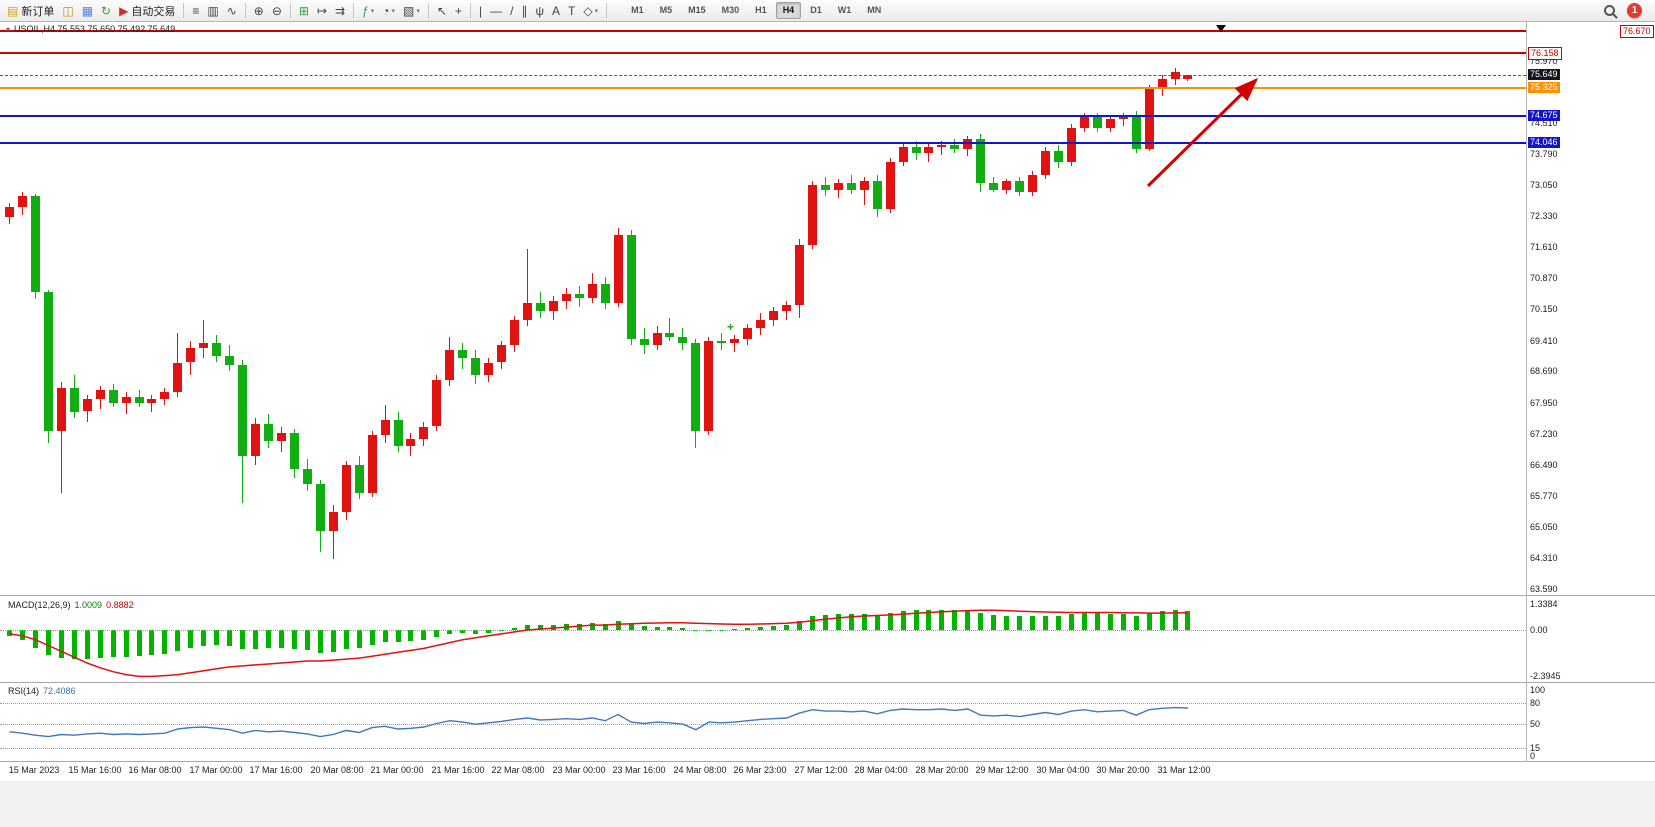 This screenshot has height=827, width=1655. What do you see at coordinates (761, 10) in the screenshot?
I see `timeframe-h1: H1` at bounding box center [761, 10].